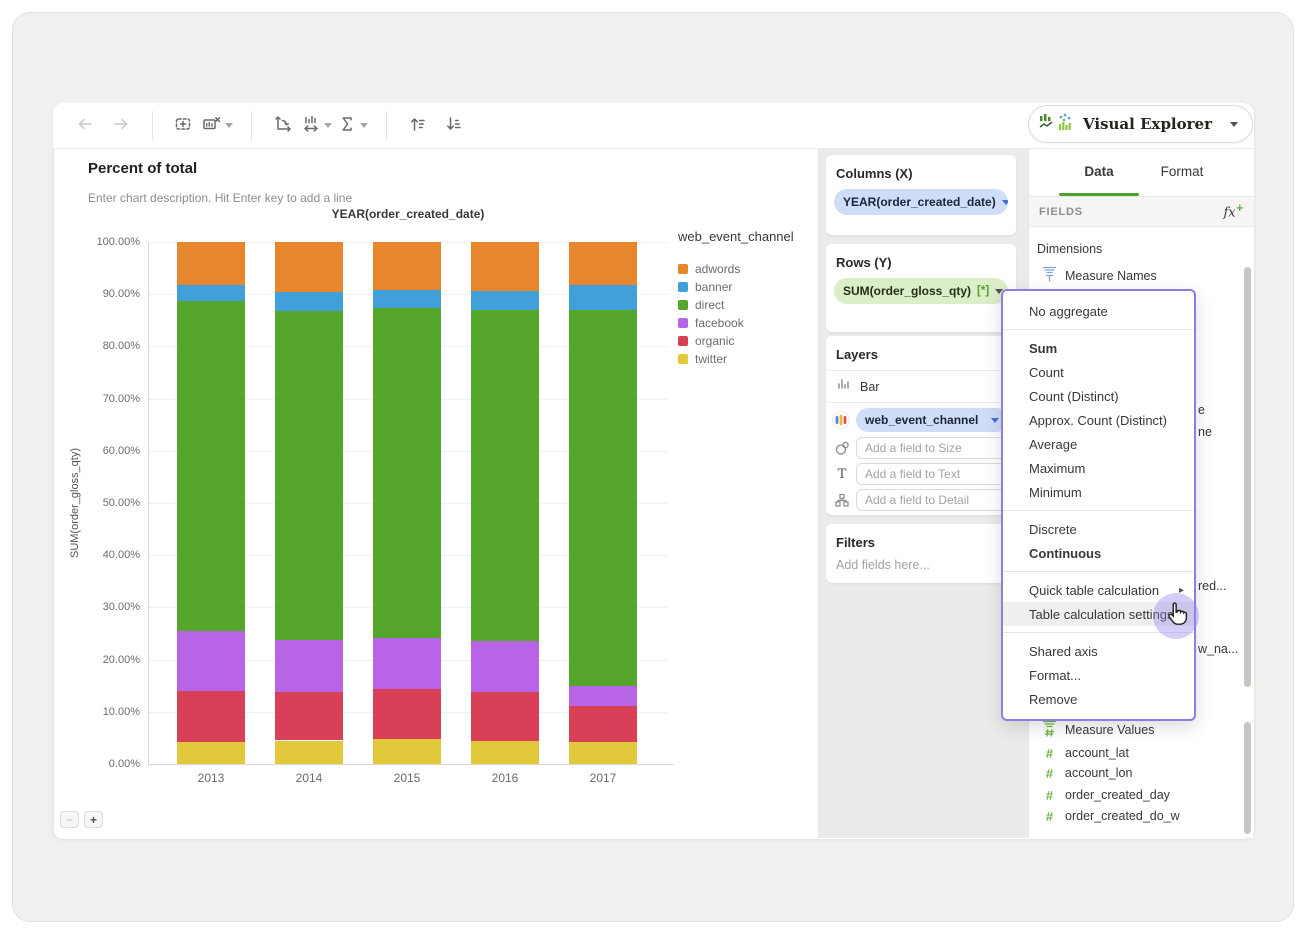 The height and width of the screenshot is (934, 1306). What do you see at coordinates (152, 125) in the screenshot?
I see `toolbar-separator` at bounding box center [152, 125].